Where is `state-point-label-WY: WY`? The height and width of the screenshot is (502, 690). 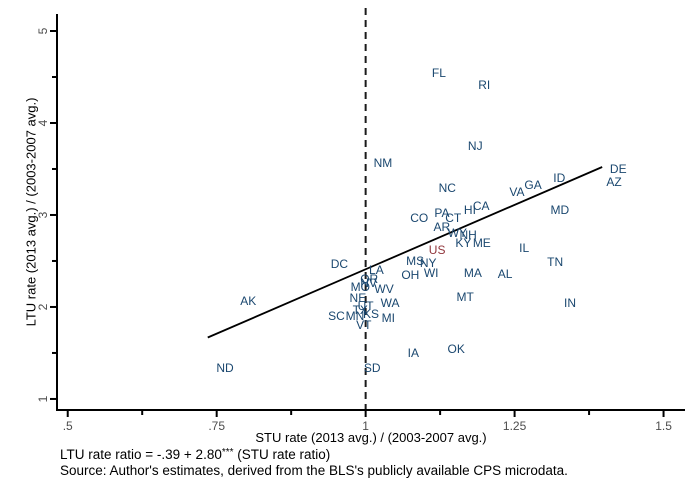 state-point-label-WY: WY is located at coordinates (457, 233).